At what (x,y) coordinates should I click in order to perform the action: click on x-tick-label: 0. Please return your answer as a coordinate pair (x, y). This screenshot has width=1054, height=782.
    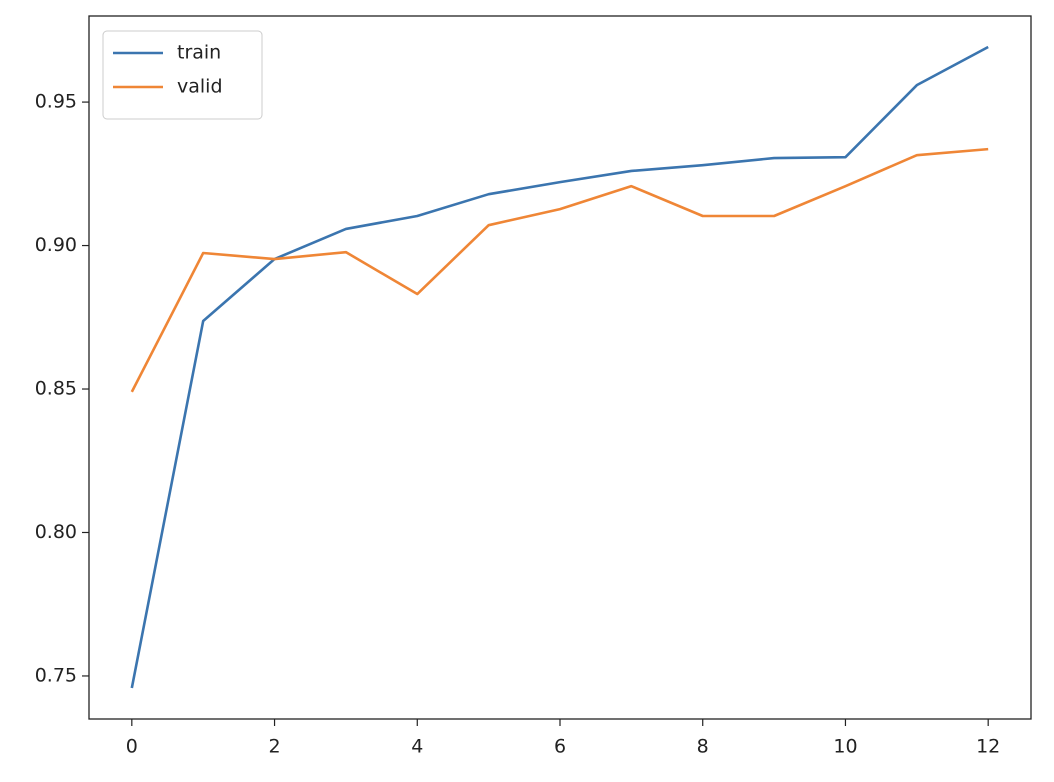
    Looking at the image, I should click on (132, 747).